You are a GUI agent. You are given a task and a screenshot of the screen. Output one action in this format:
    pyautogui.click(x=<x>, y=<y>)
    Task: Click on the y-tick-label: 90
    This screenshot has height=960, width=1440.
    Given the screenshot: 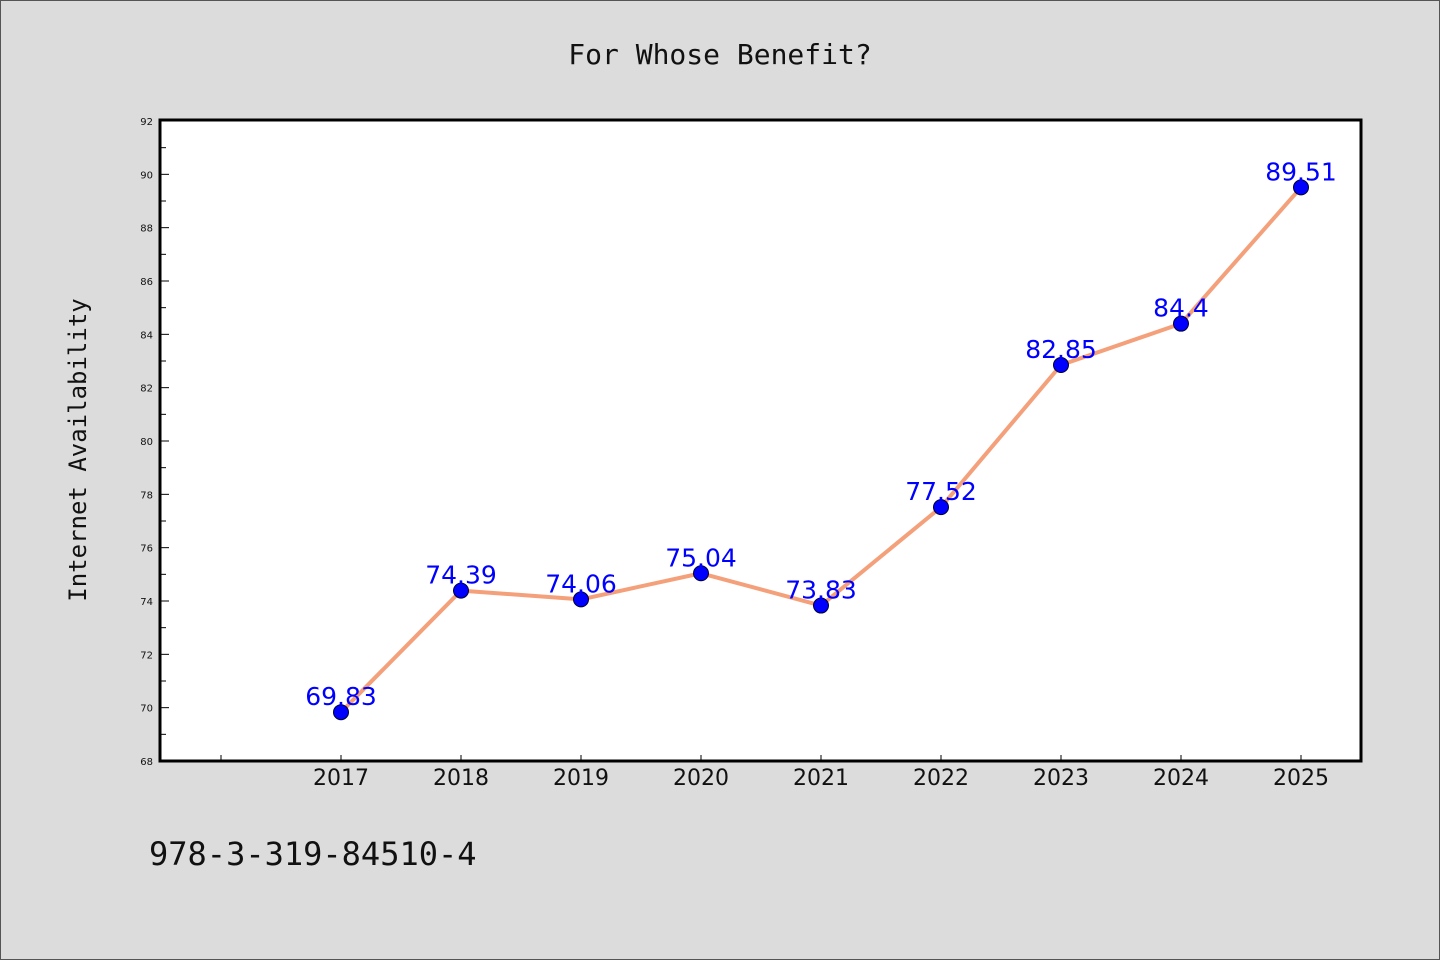 What is the action you would take?
    pyautogui.click(x=146, y=175)
    